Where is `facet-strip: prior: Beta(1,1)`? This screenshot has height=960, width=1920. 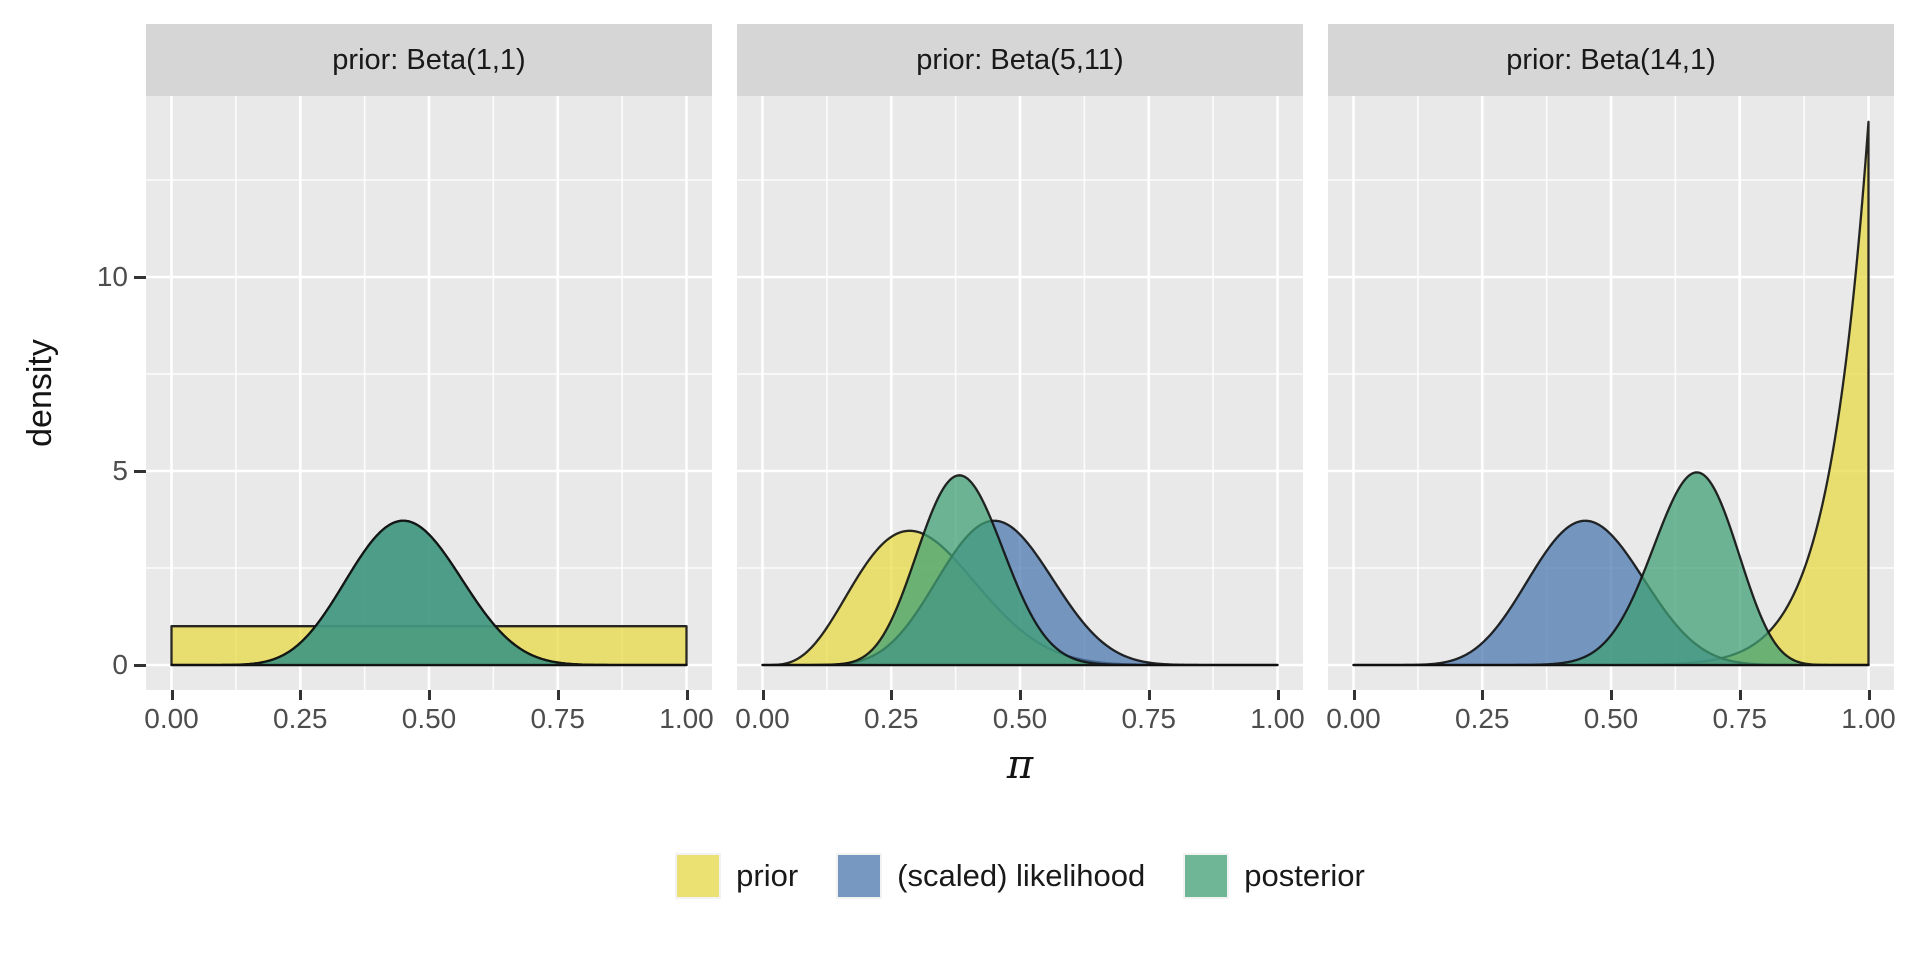 facet-strip: prior: Beta(1,1) is located at coordinates (429, 60).